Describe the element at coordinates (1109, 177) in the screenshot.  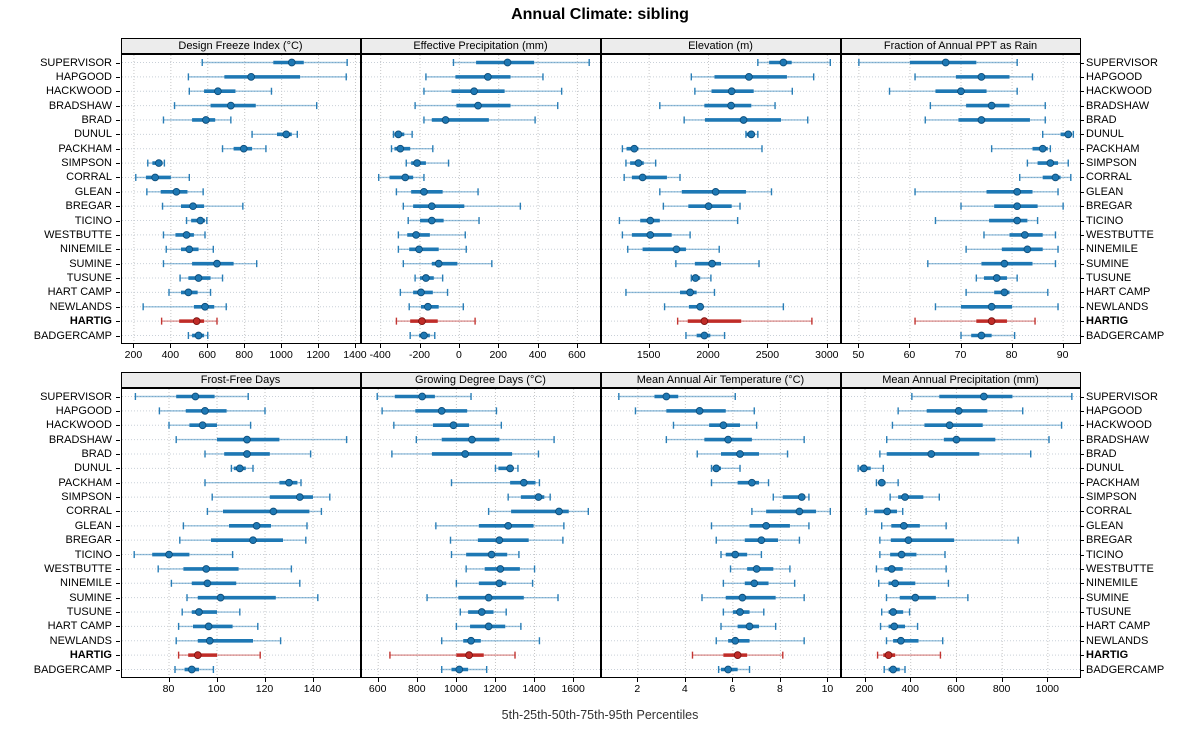
I see `station-label-right: CORRAL` at that location.